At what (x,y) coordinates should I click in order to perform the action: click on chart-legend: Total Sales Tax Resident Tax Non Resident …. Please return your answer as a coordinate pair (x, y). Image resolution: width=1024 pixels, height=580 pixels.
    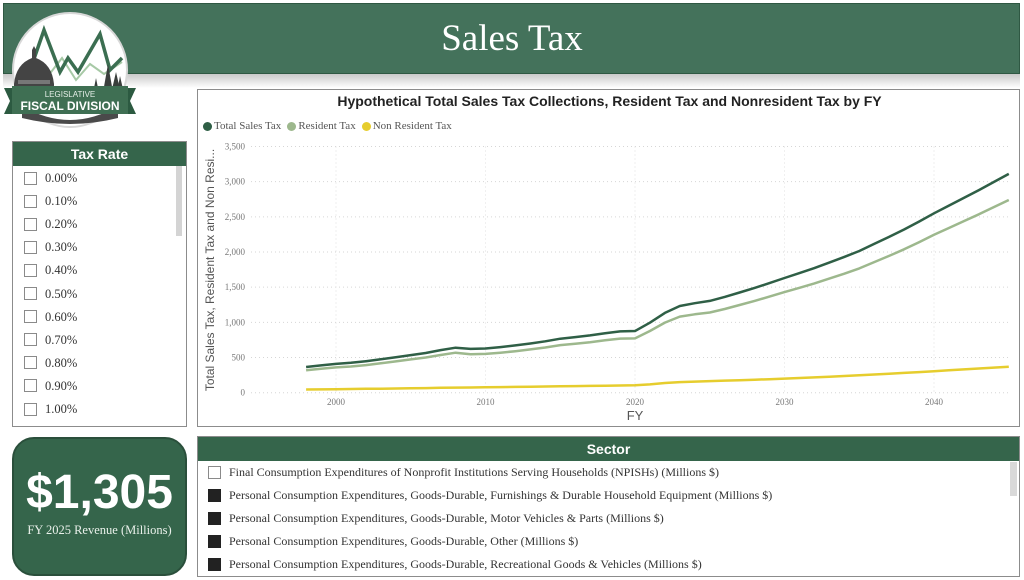
    Looking at the image, I should click on (330, 126).